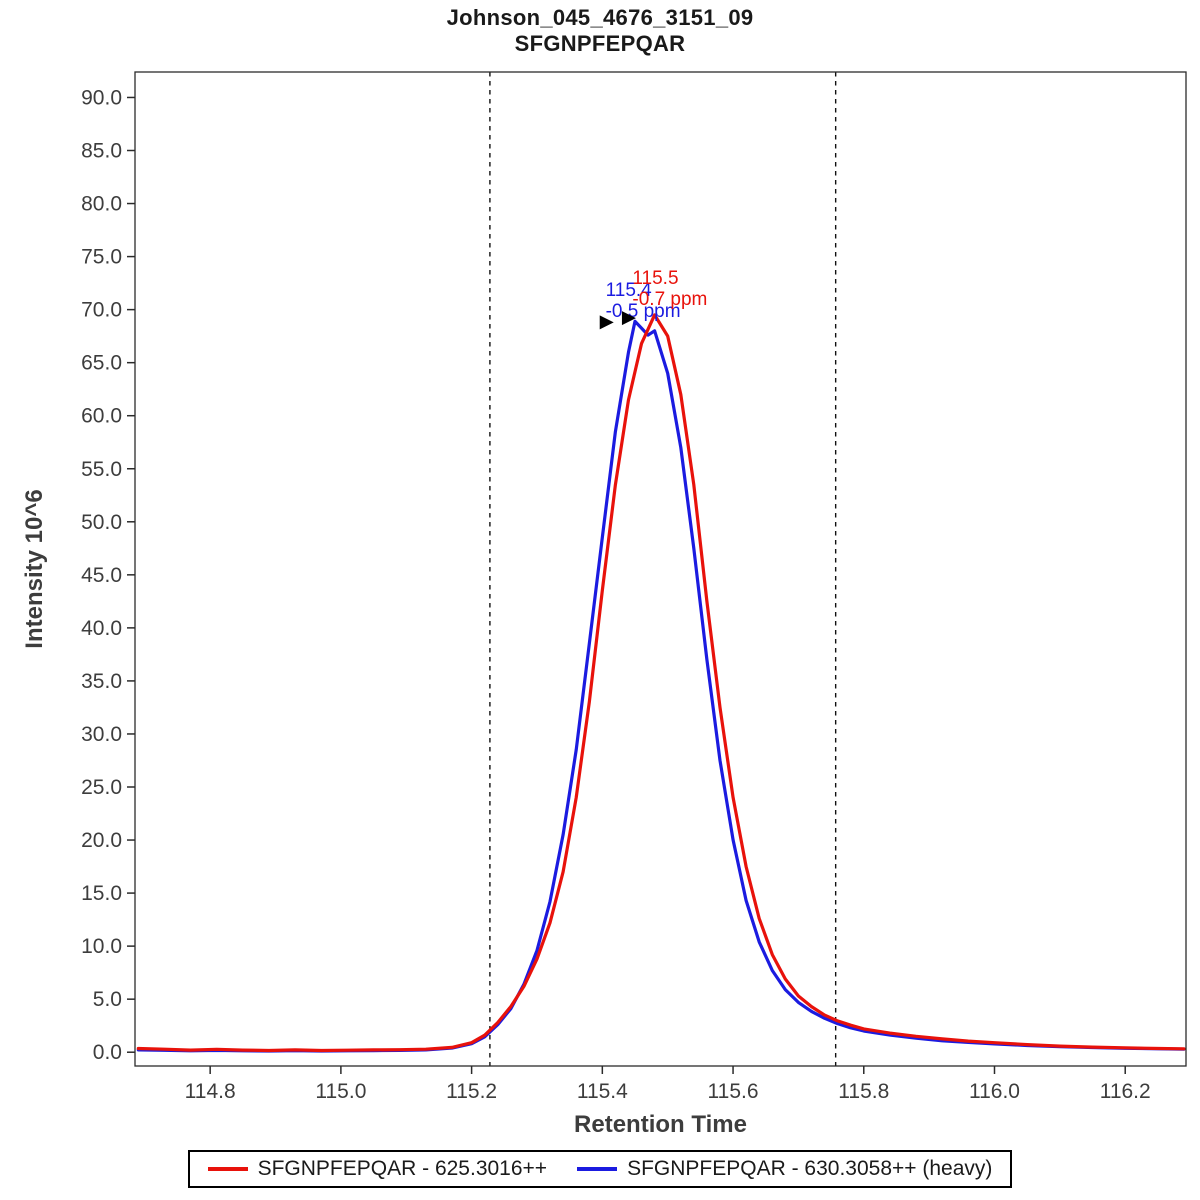 The image size is (1200, 1200). I want to click on y-tick-label: 40.0, so click(101, 628).